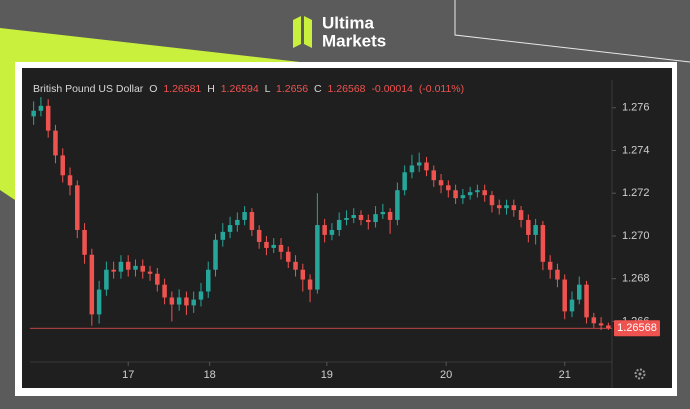  I want to click on gear, so click(640, 374).